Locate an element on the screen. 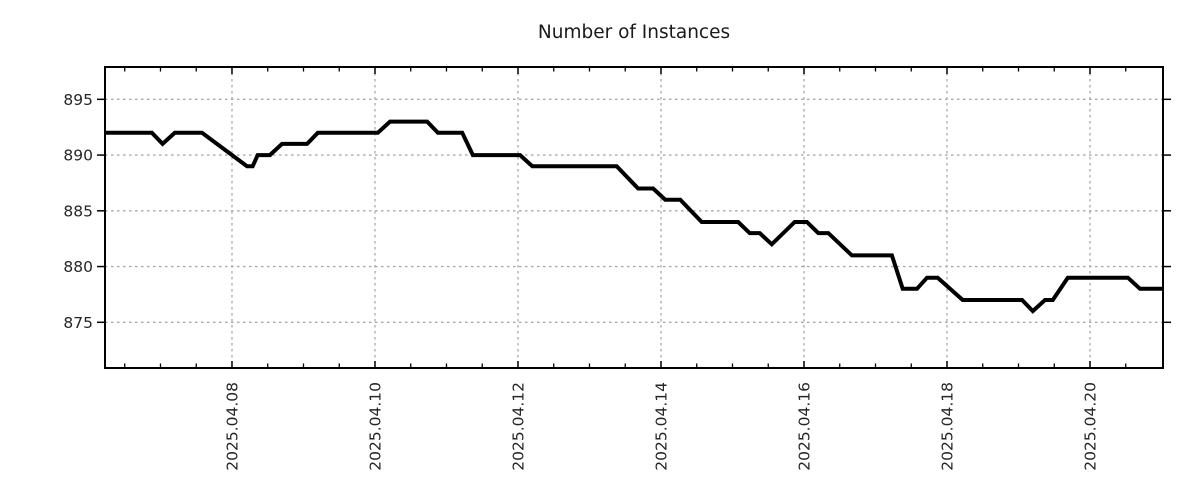 Image resolution: width=1200 pixels, height=500 pixels. y-tick-label: 890 is located at coordinates (78, 156).